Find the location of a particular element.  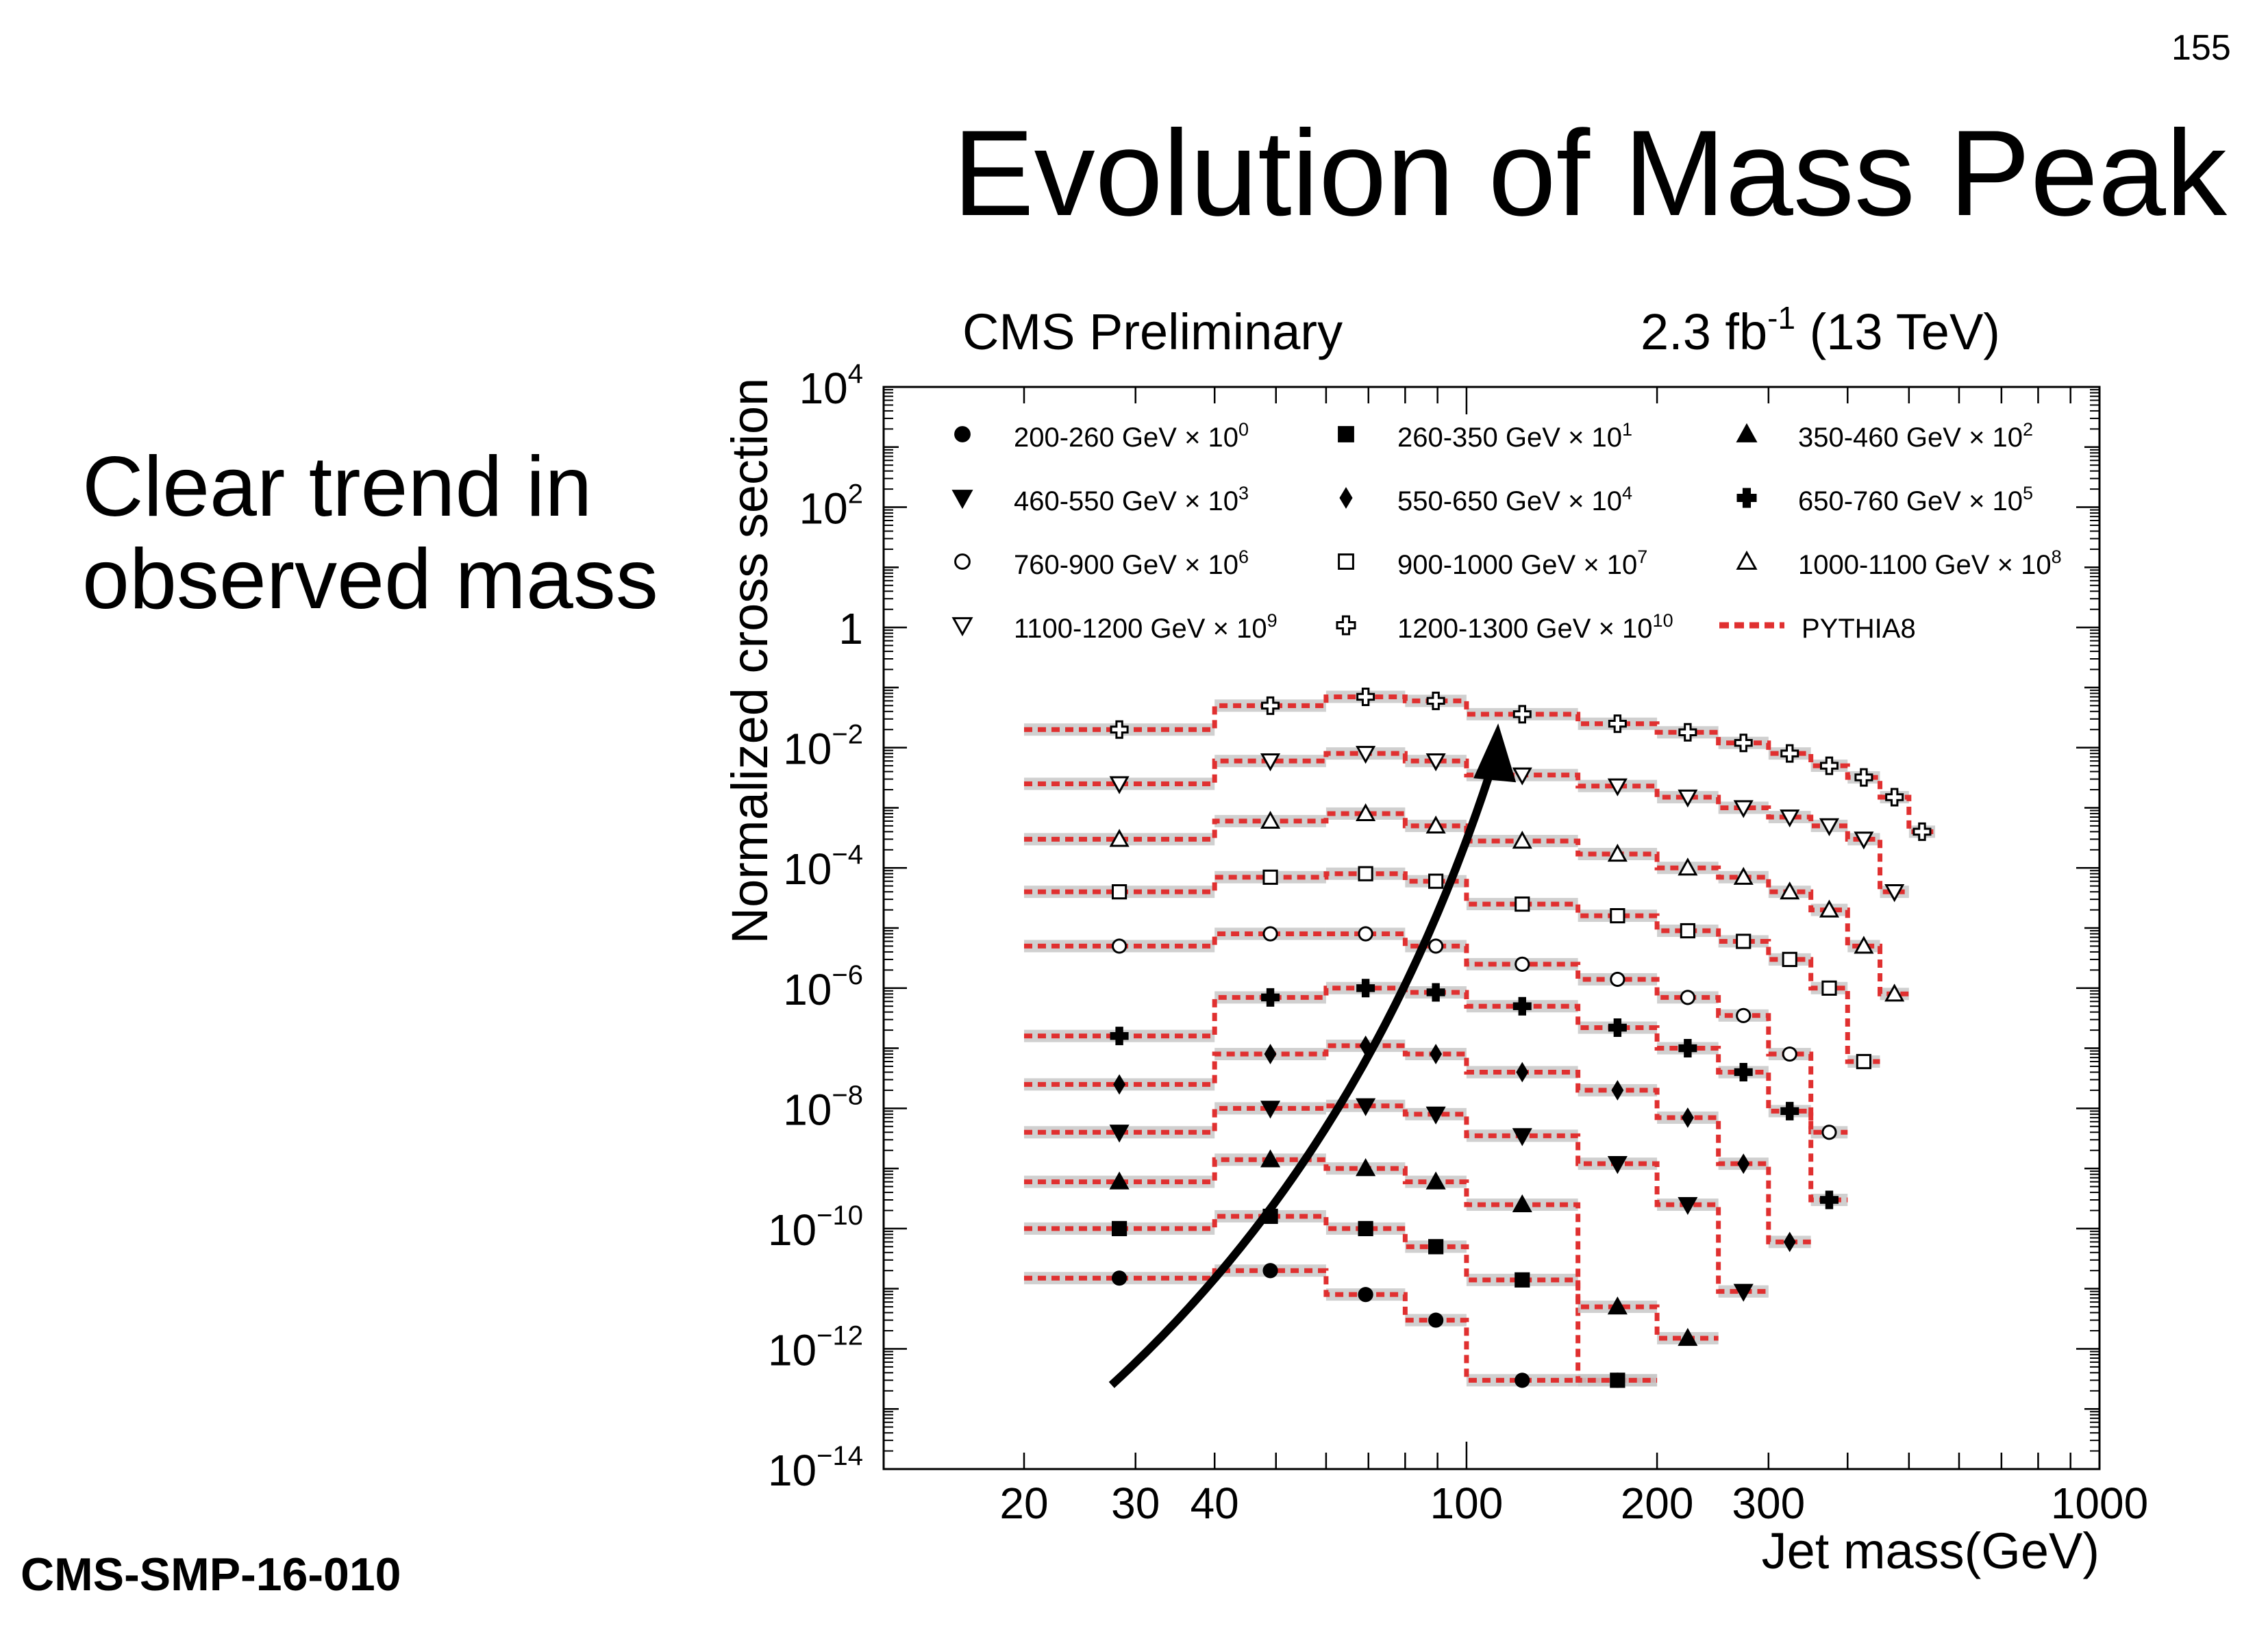

trend-arrow-line is located at coordinates (1302, 1075).